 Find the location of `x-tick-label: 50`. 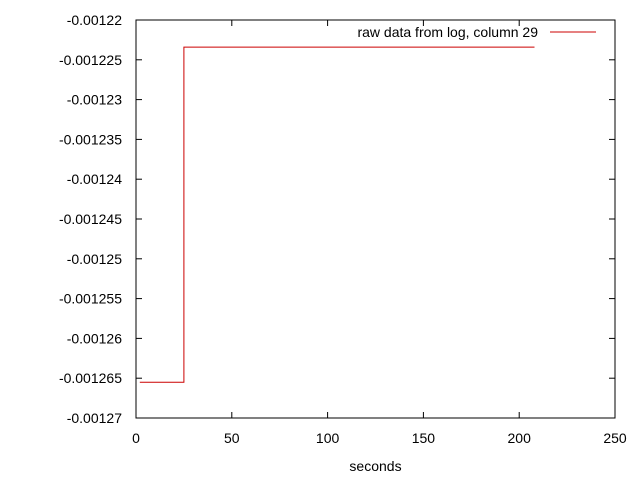

x-tick-label: 50 is located at coordinates (232, 438).